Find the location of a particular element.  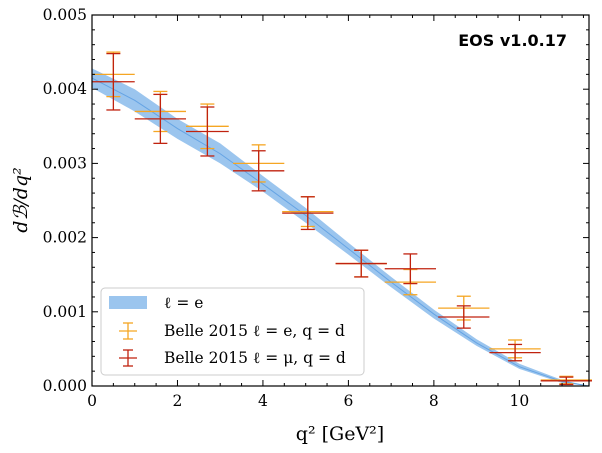

y-tick-labels: 0.000 0.001 0.002 0.003 0.004 0.005 is located at coordinates (65, 200).